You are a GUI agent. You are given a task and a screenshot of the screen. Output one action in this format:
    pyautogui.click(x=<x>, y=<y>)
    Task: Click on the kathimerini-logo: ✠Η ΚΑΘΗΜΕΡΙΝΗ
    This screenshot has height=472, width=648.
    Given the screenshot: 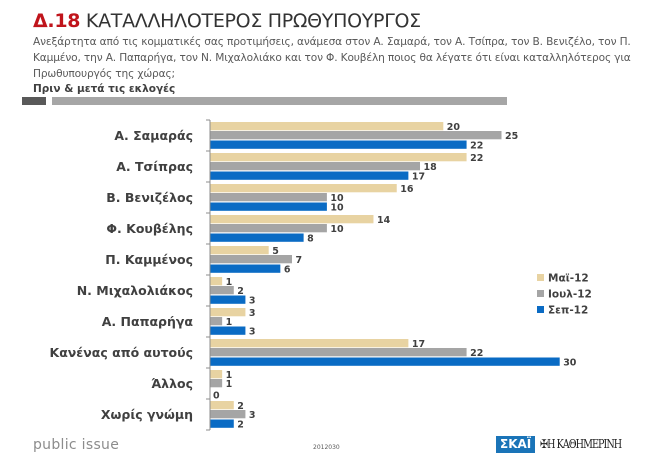 What is the action you would take?
    pyautogui.click(x=581, y=444)
    